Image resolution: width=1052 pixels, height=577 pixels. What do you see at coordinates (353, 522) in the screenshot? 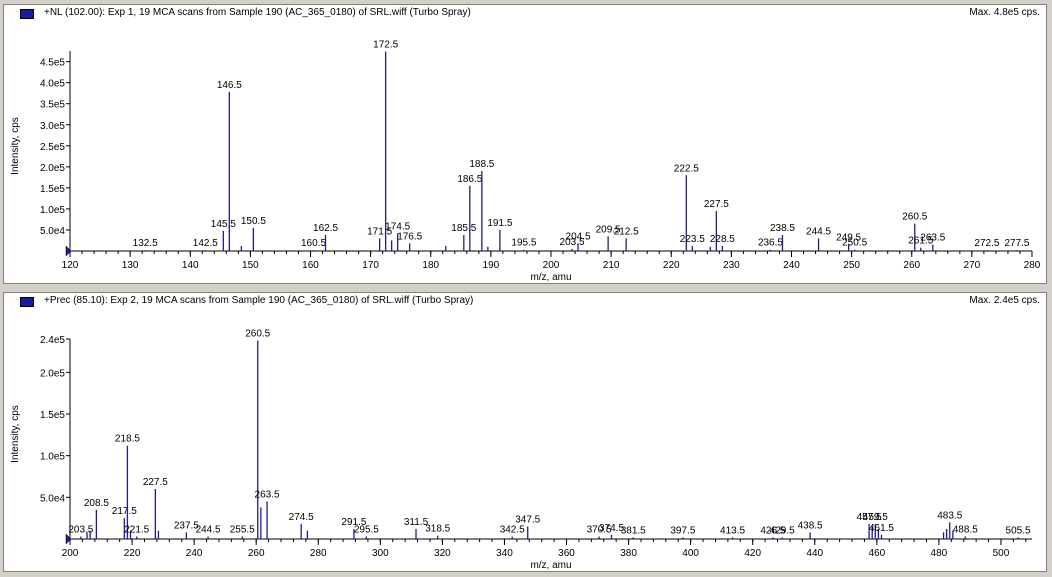
I see `peak-label: 291.5` at bounding box center [353, 522].